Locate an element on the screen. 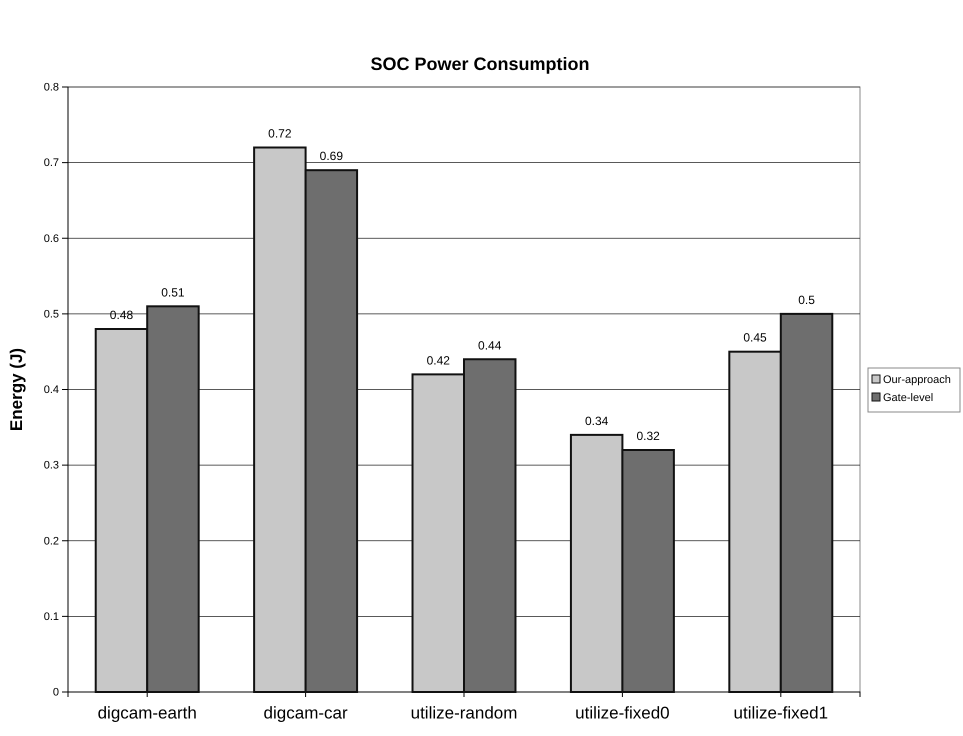 The height and width of the screenshot is (736, 963). data-label: 0.44 is located at coordinates (490, 345).